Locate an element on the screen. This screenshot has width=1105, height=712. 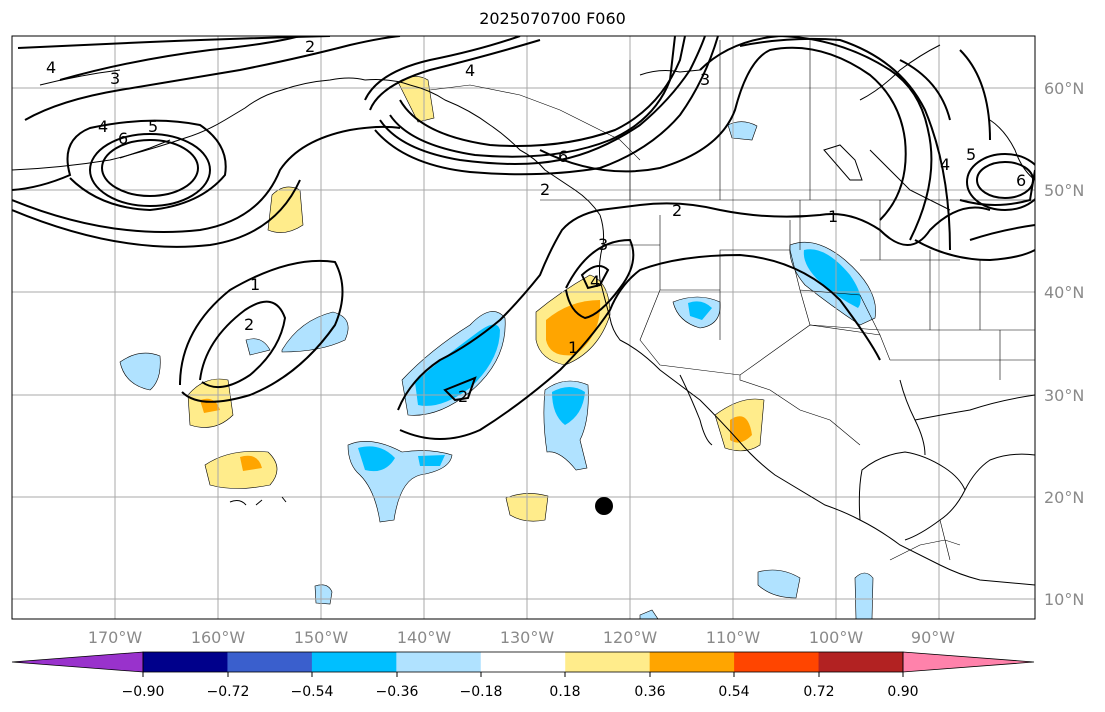
lat-label: 60°N is located at coordinates (1064, 88).